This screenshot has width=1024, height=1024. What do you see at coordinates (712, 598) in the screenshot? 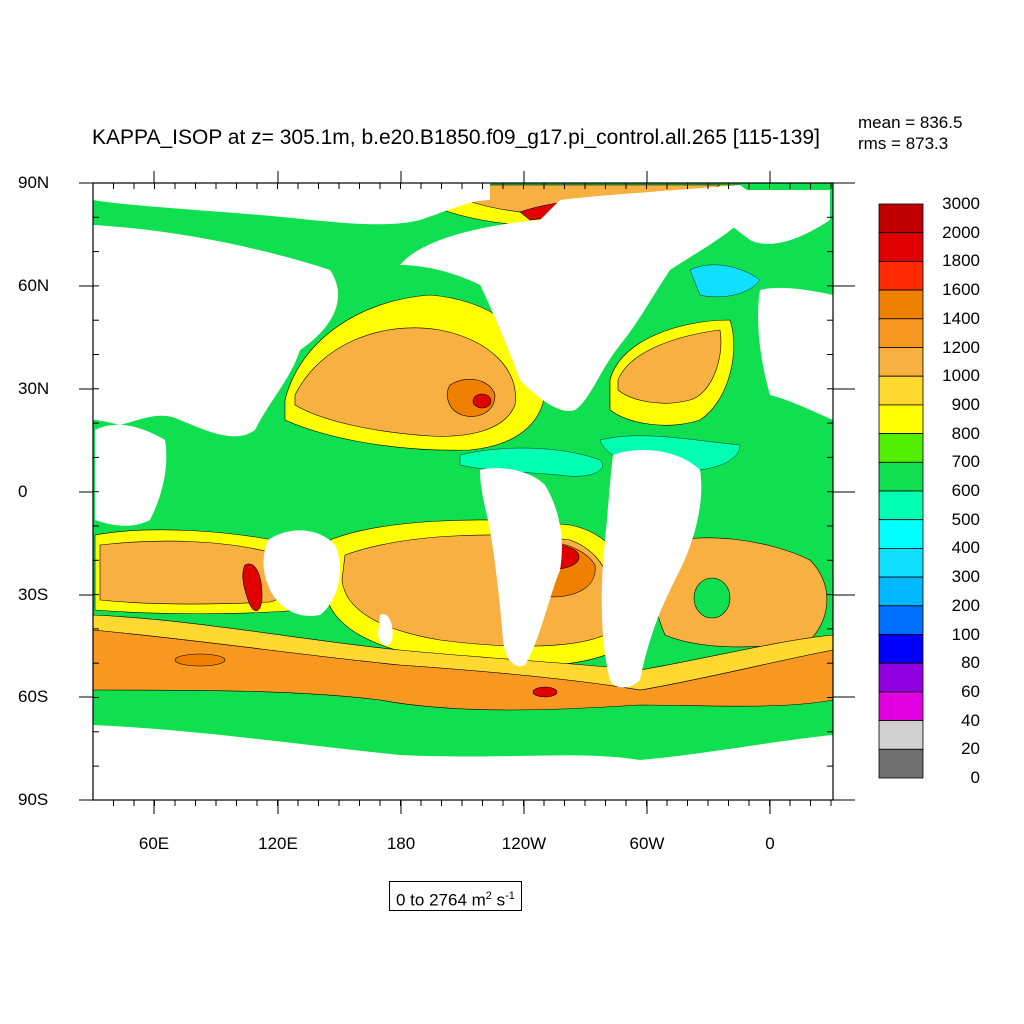
I see `south-atlantic-green-core` at bounding box center [712, 598].